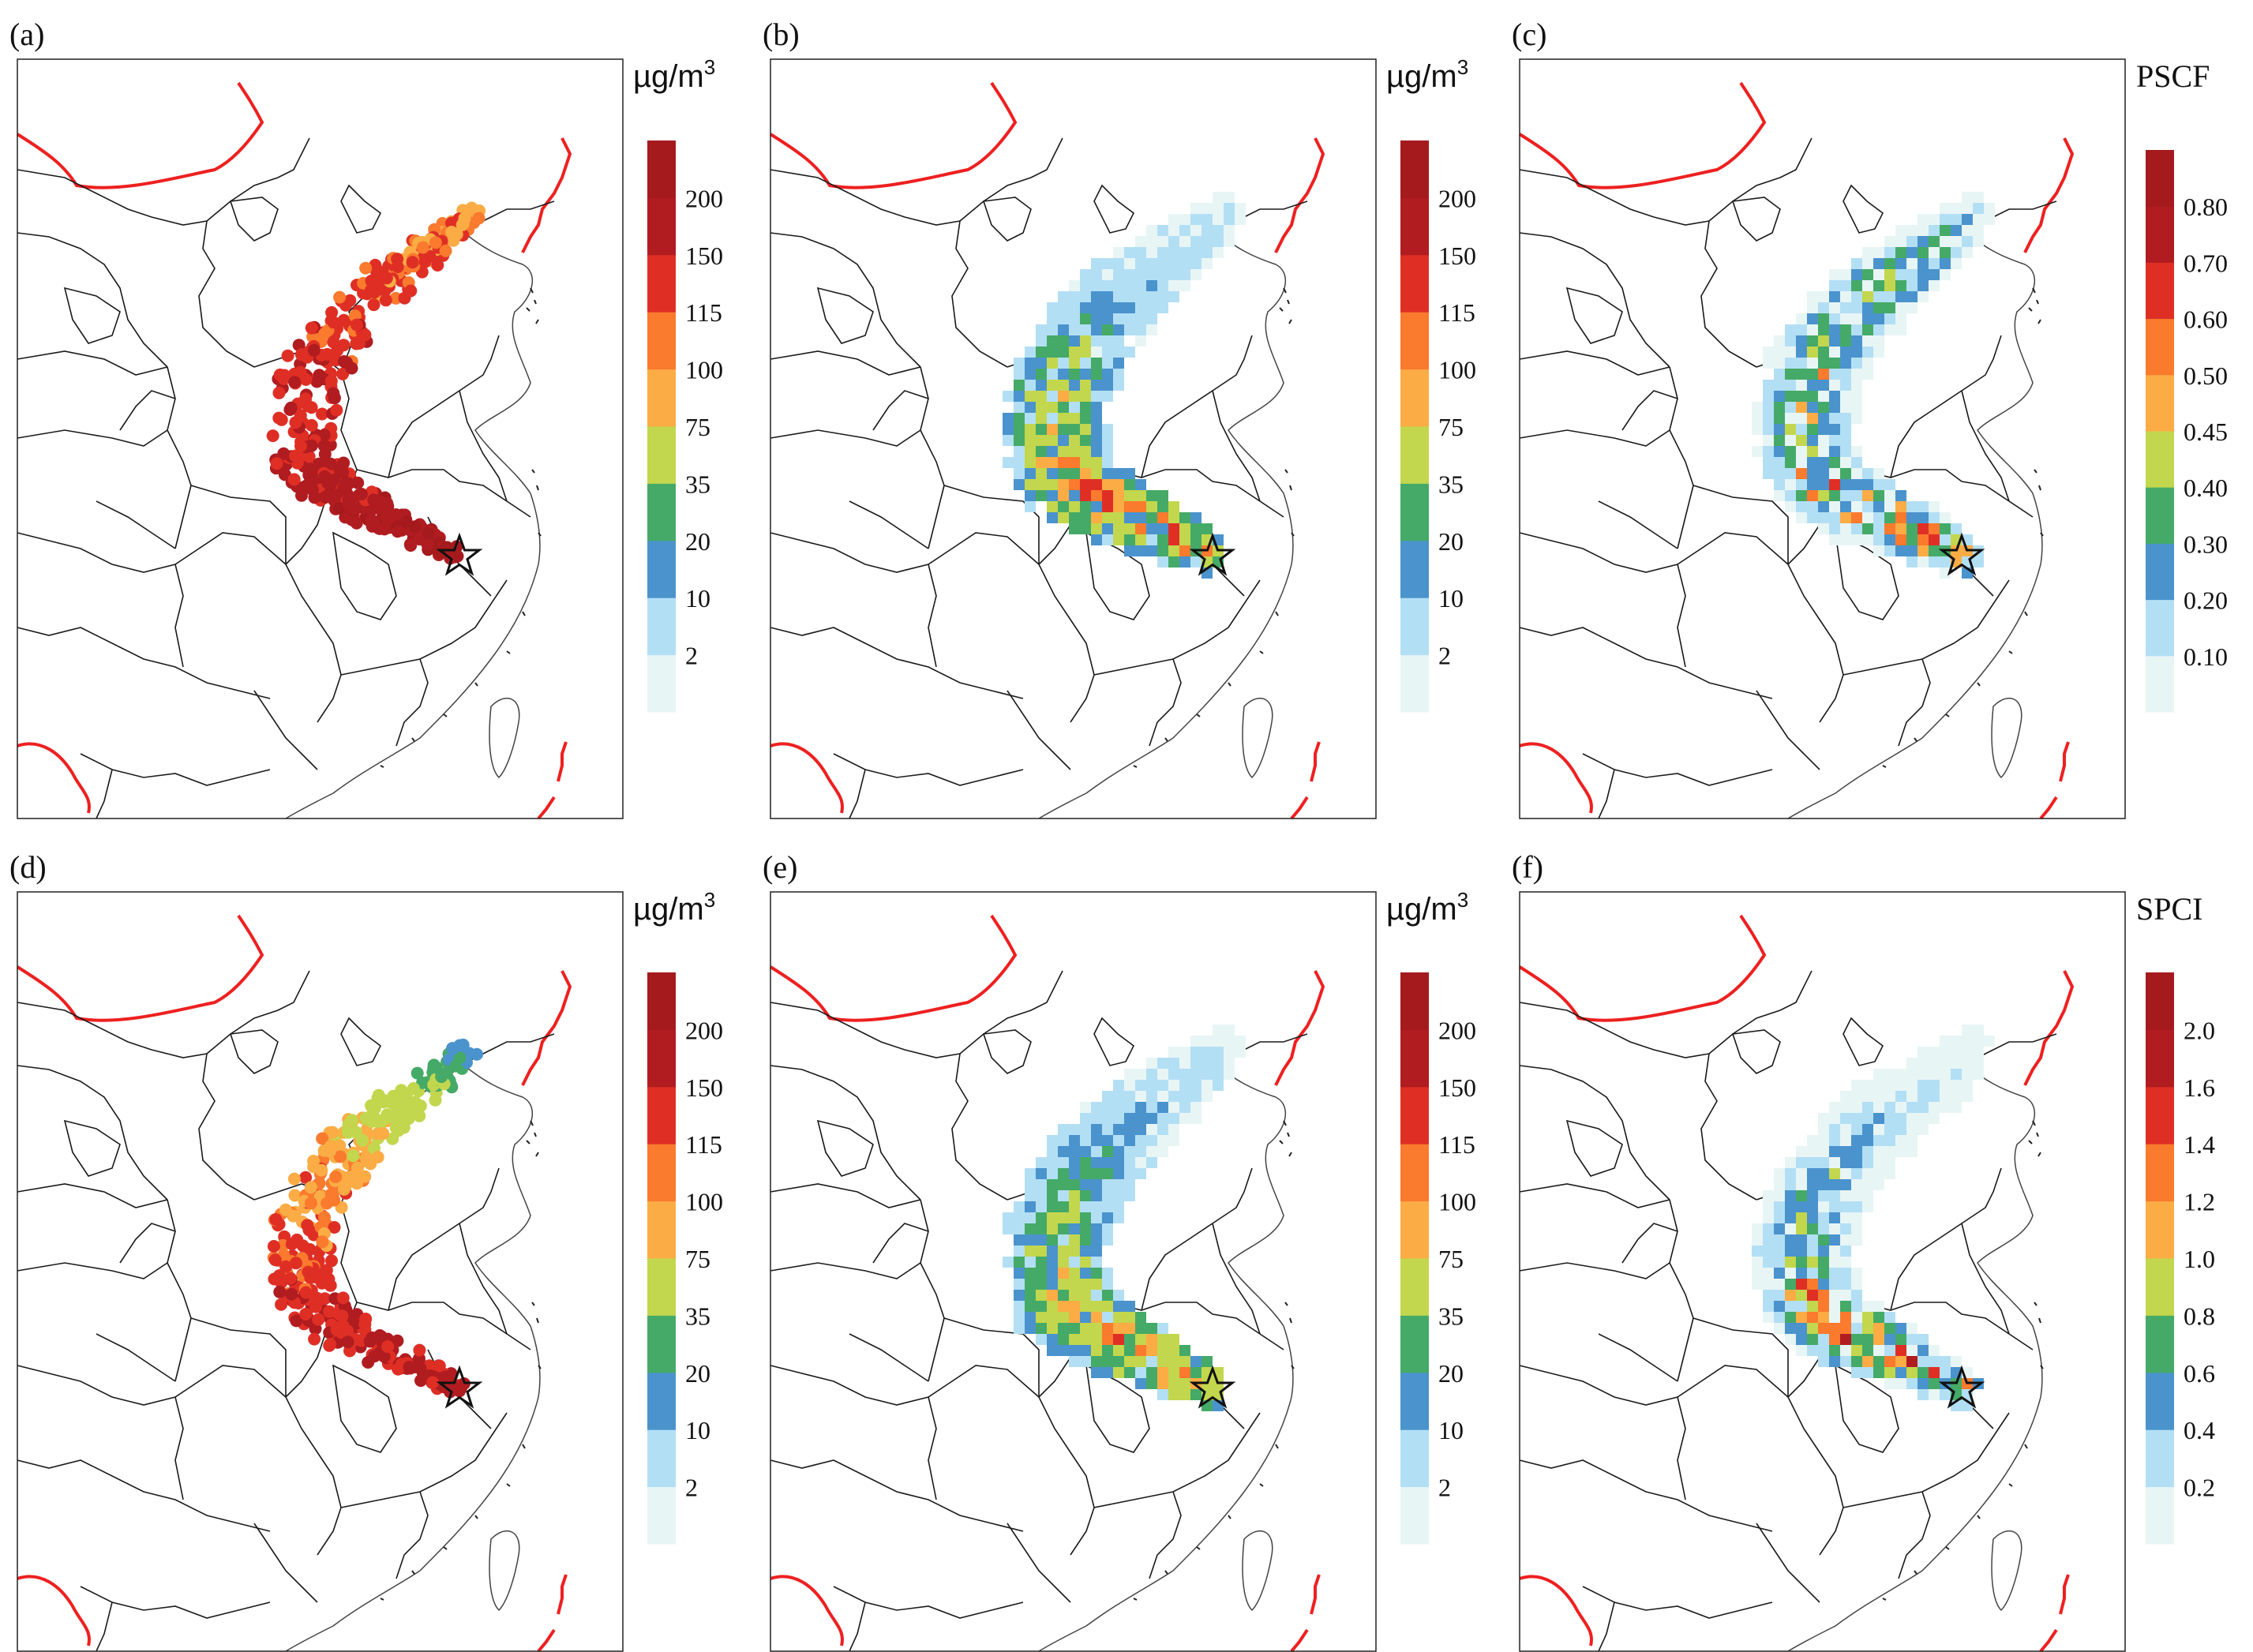  I want to click on map-area, so click(1822, 1271).